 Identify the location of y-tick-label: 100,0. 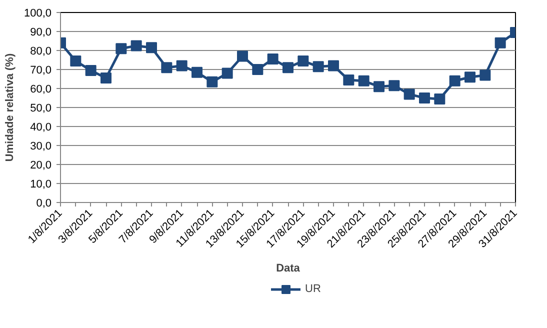
(38, 14).